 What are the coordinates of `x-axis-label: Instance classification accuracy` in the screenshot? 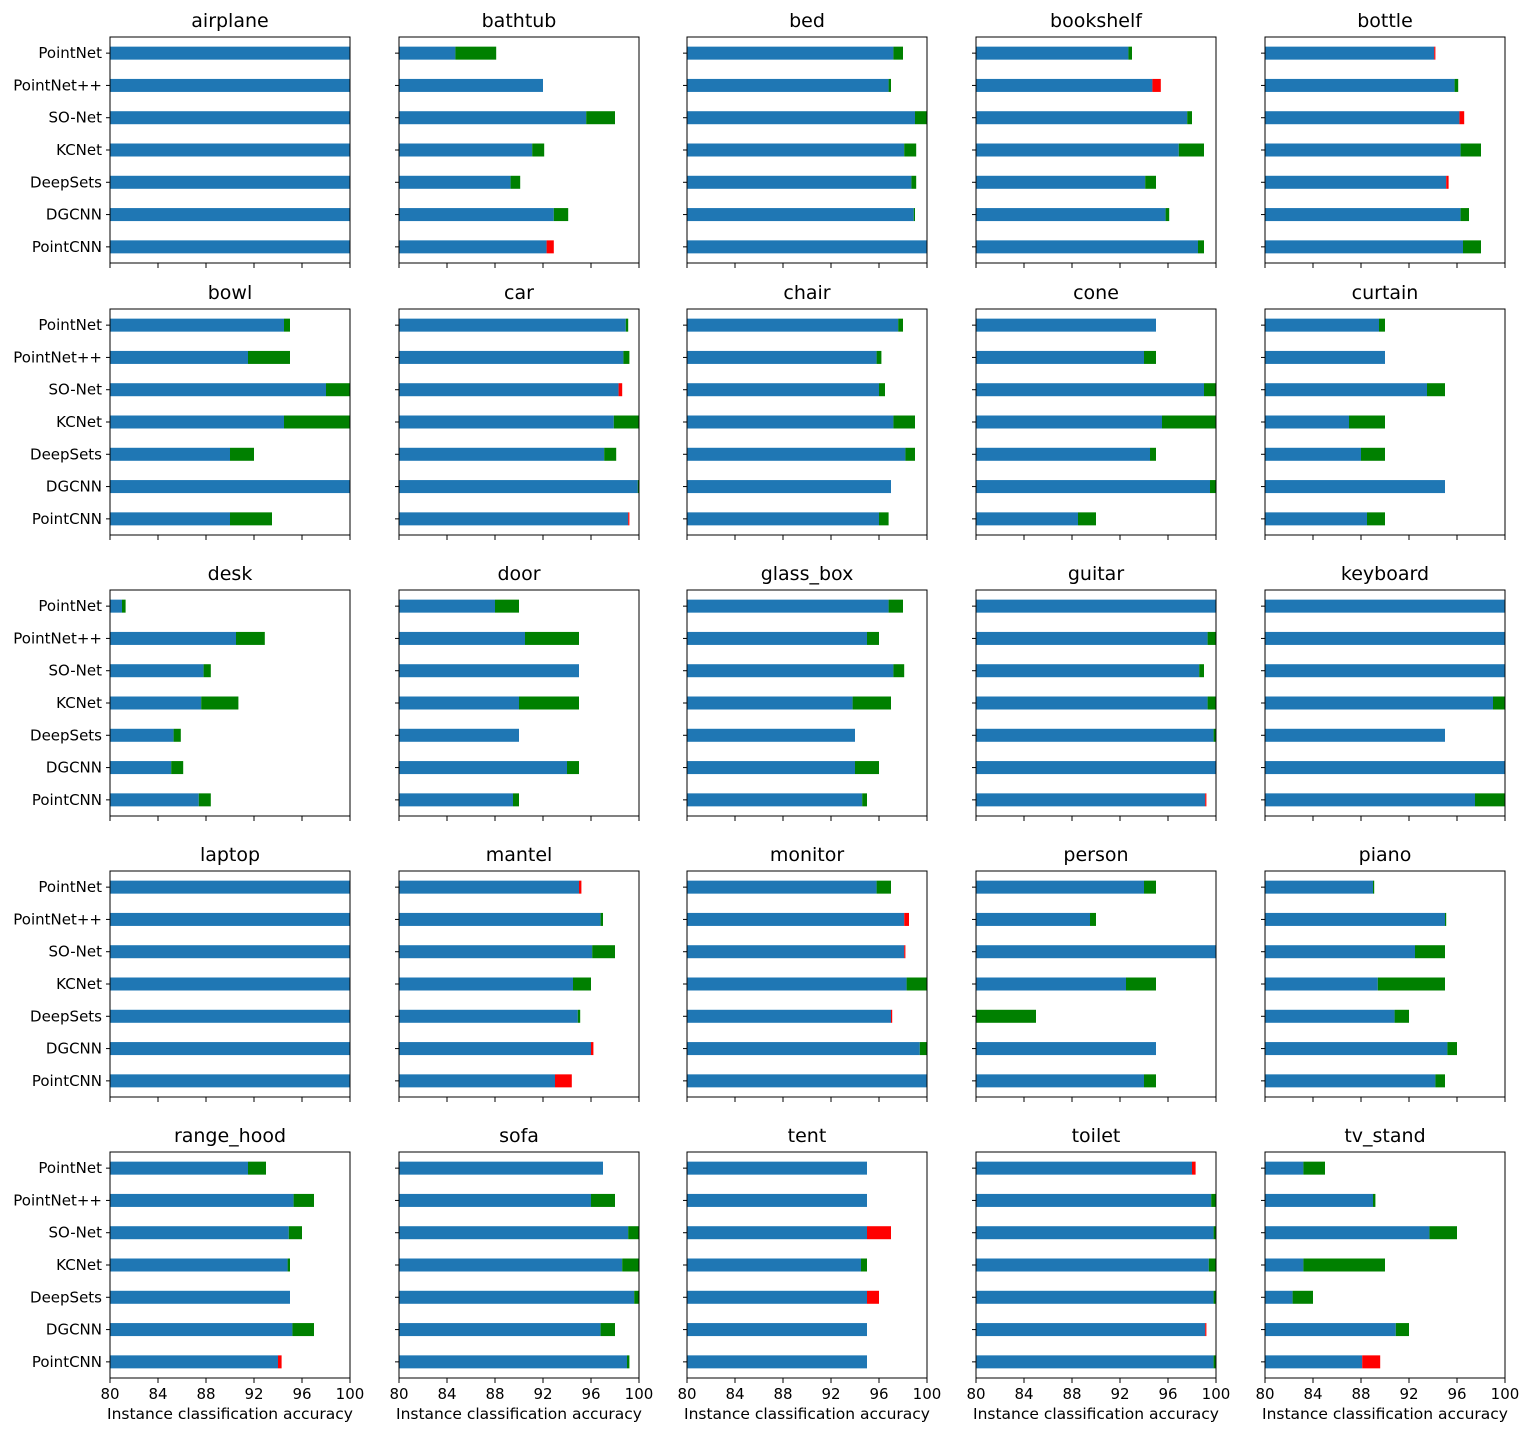 It's located at (807, 1414).